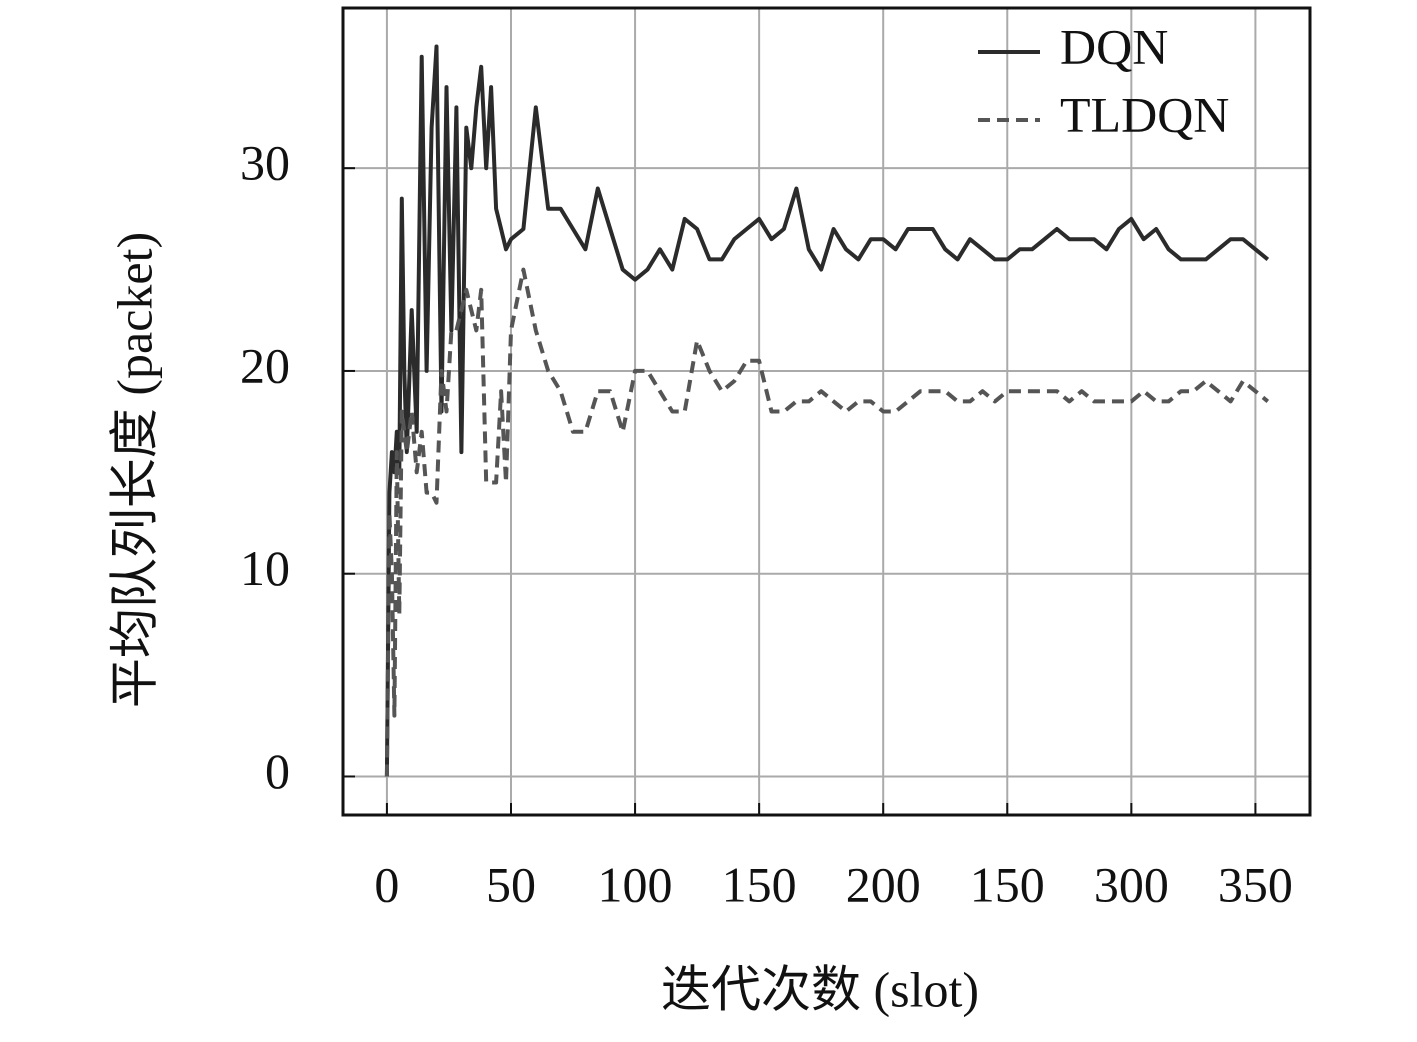 This screenshot has height=1042, width=1417. I want to click on x-tick-label: 100, so click(635, 884).